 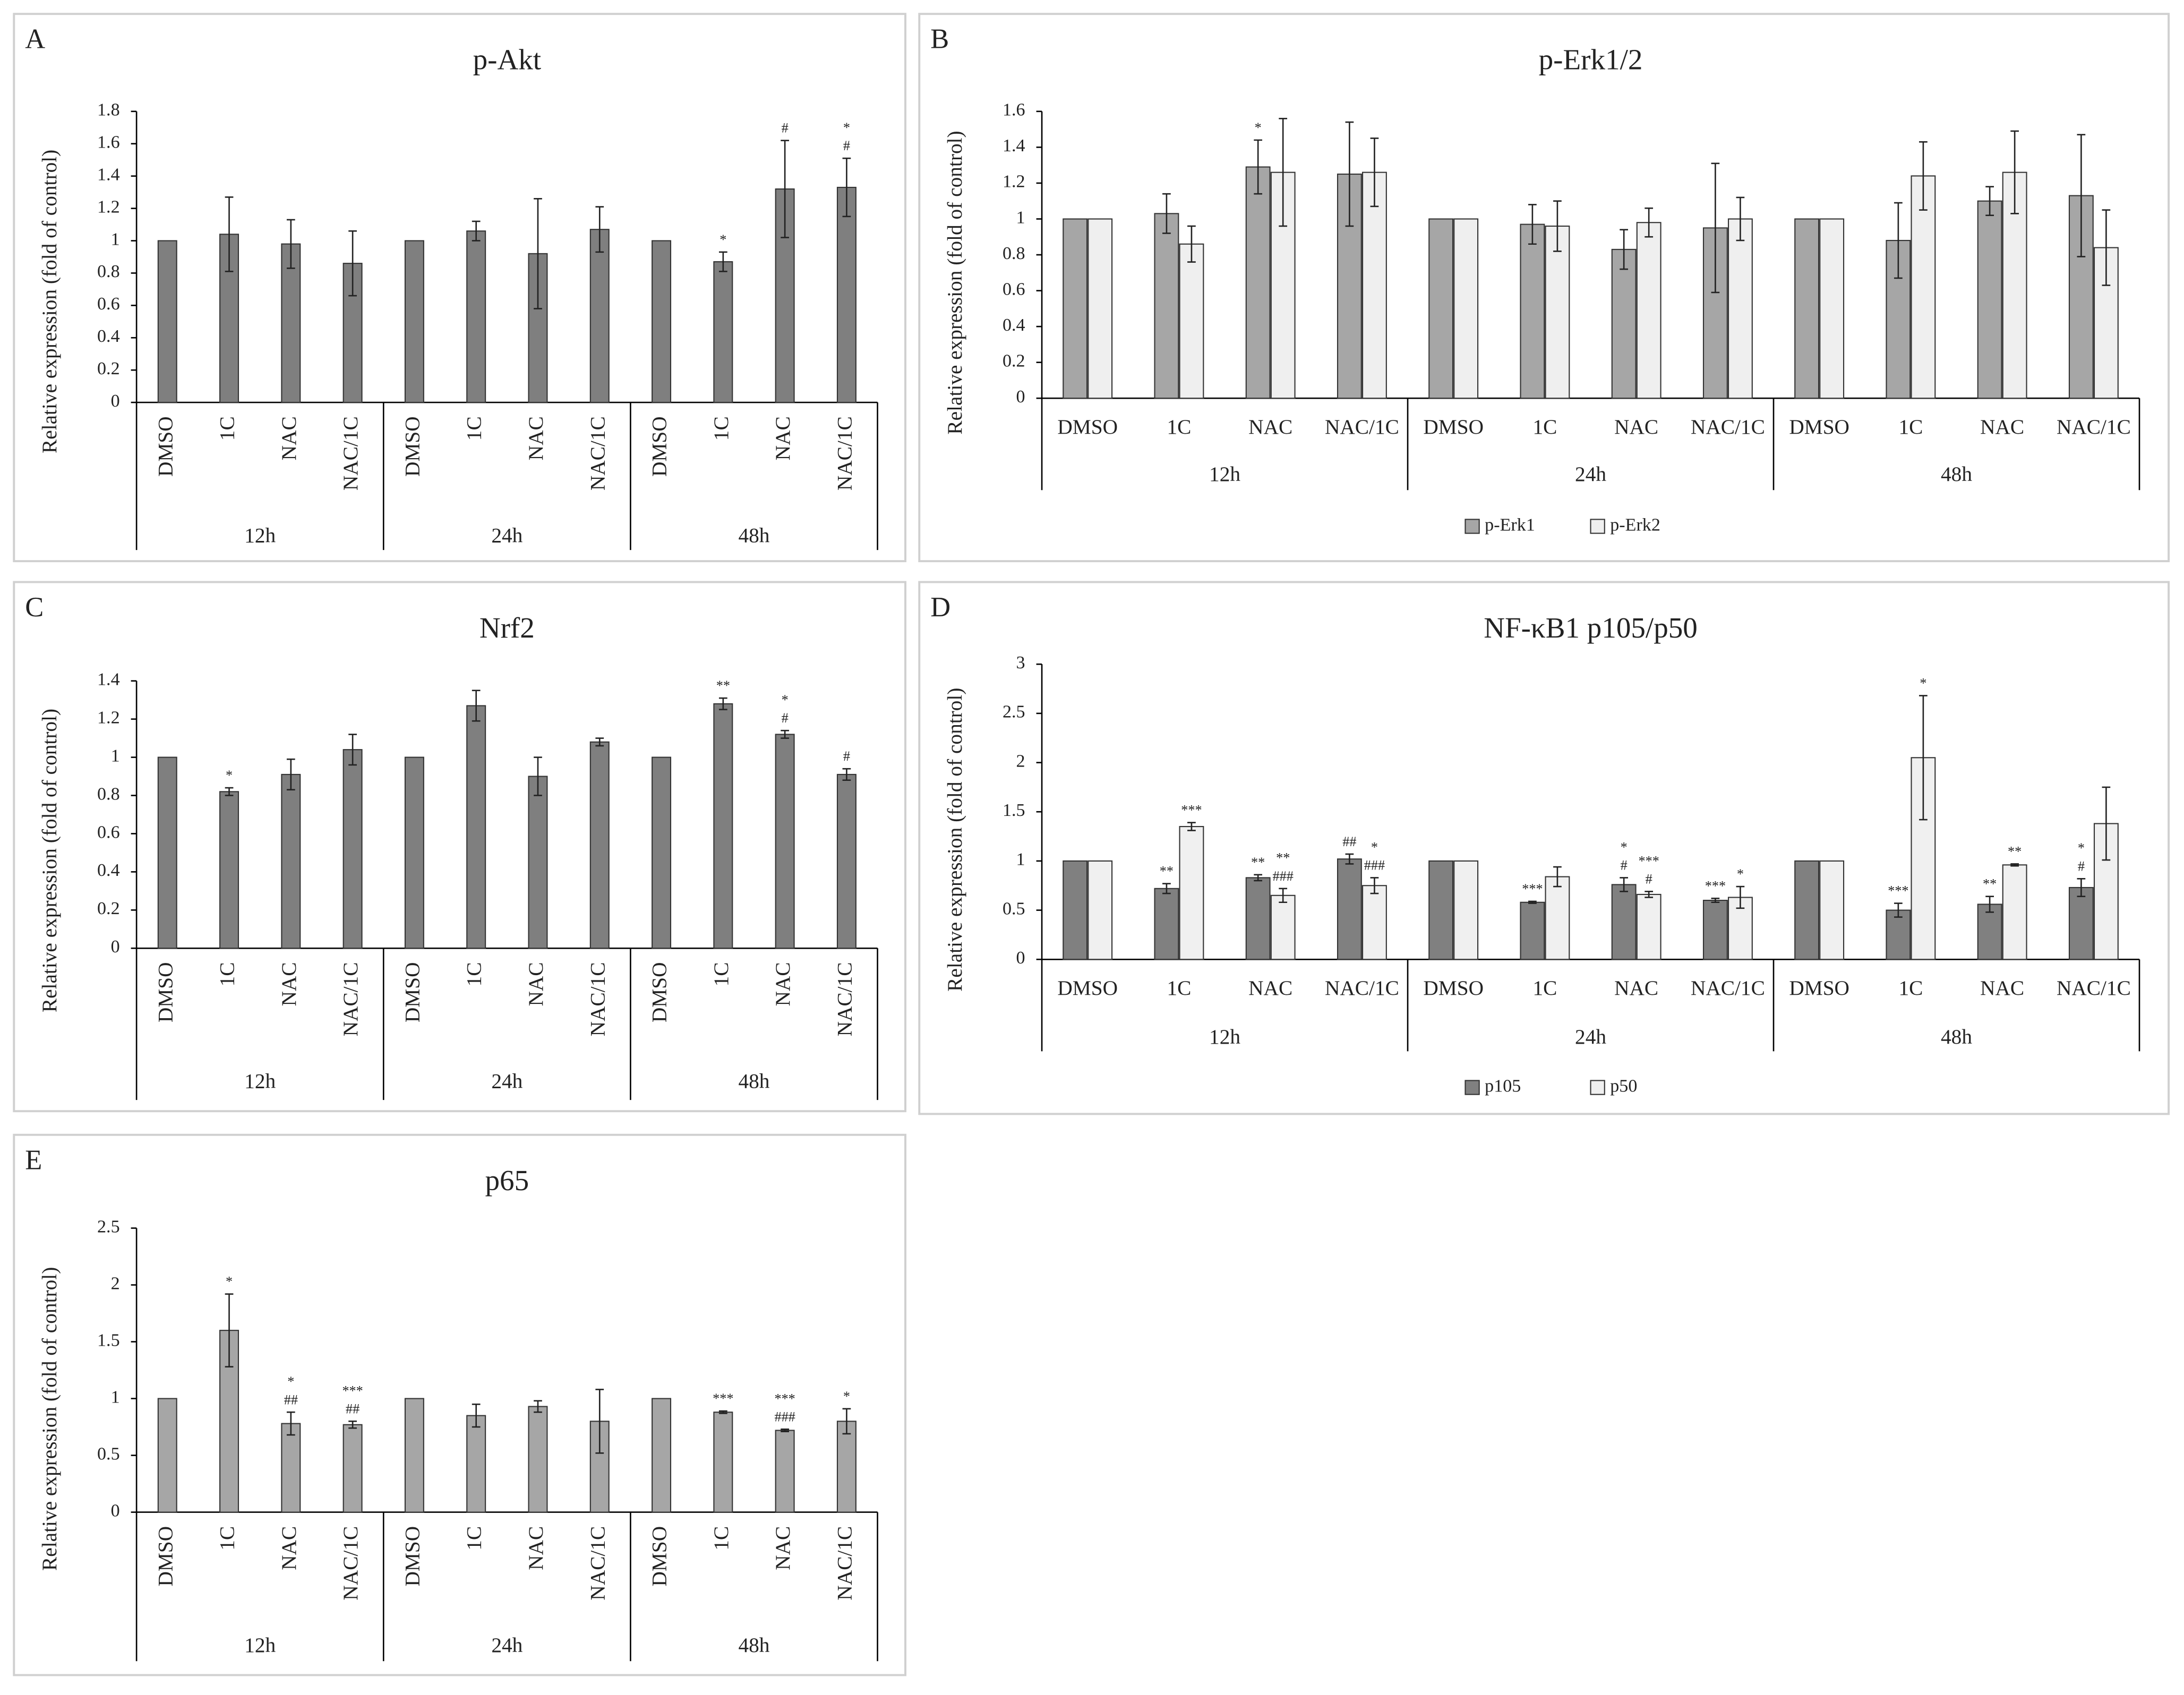 I want to click on chart-title: p-Erk1/2, so click(x=1591, y=60).